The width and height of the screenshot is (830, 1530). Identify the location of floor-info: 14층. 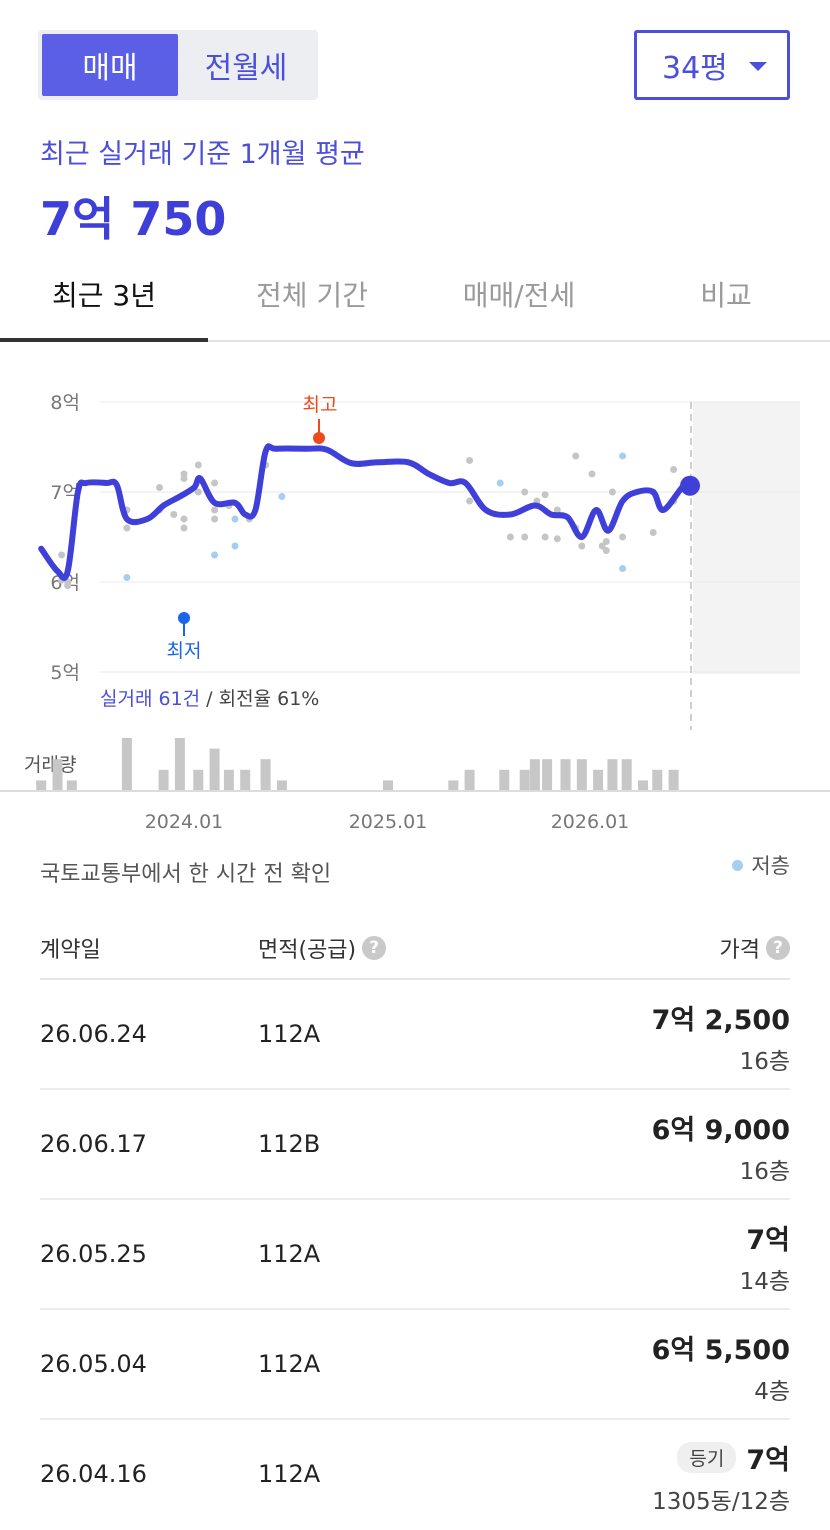
(764, 1282).